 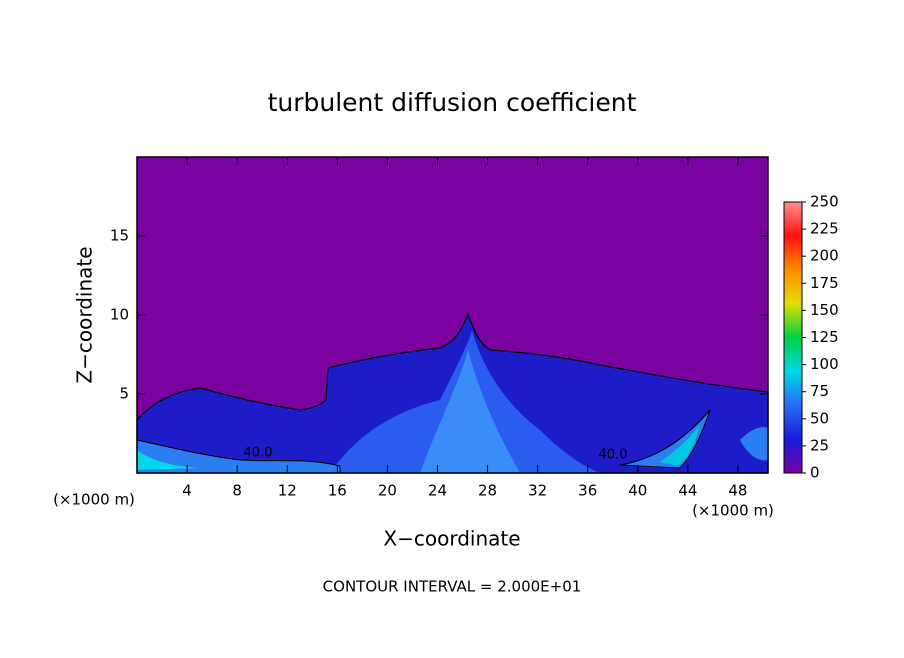 What do you see at coordinates (437, 491) in the screenshot?
I see `x-tick-label: 24` at bounding box center [437, 491].